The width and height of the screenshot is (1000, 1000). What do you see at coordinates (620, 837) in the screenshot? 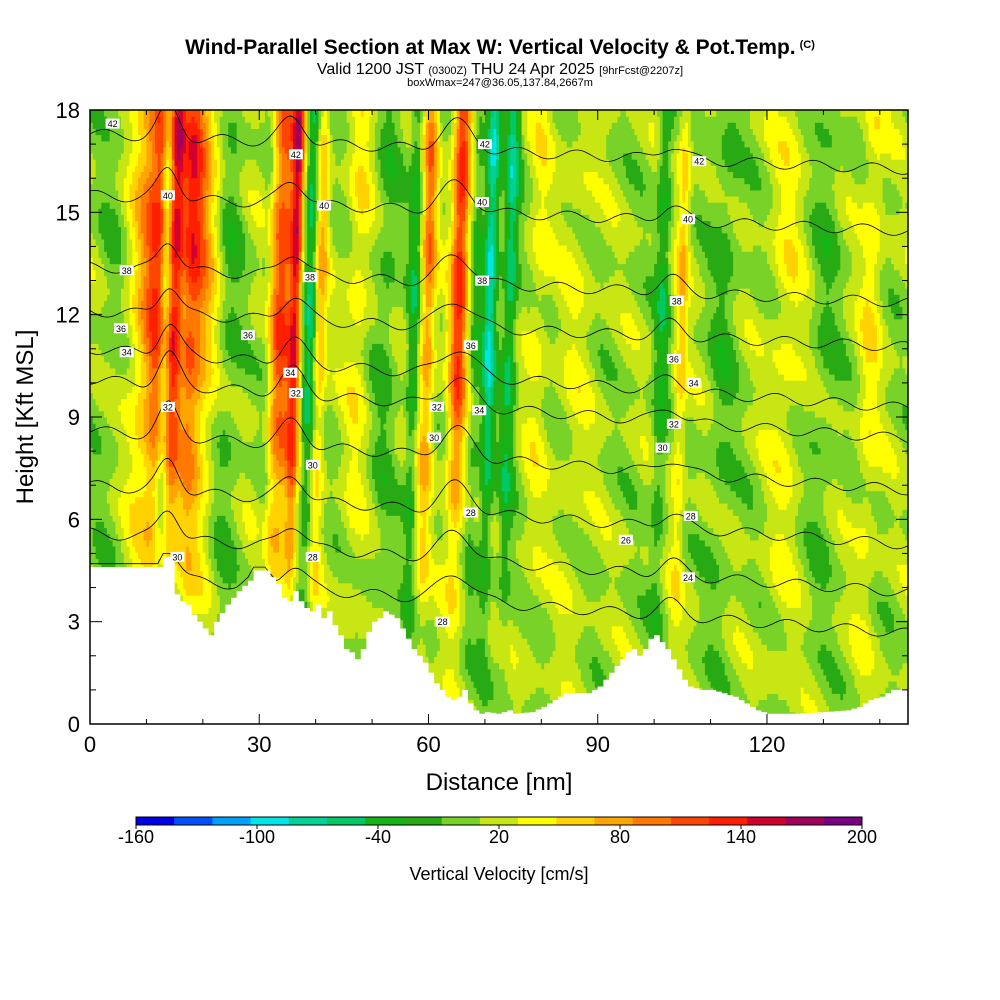
I see `colorbar-tick-label: 80` at bounding box center [620, 837].